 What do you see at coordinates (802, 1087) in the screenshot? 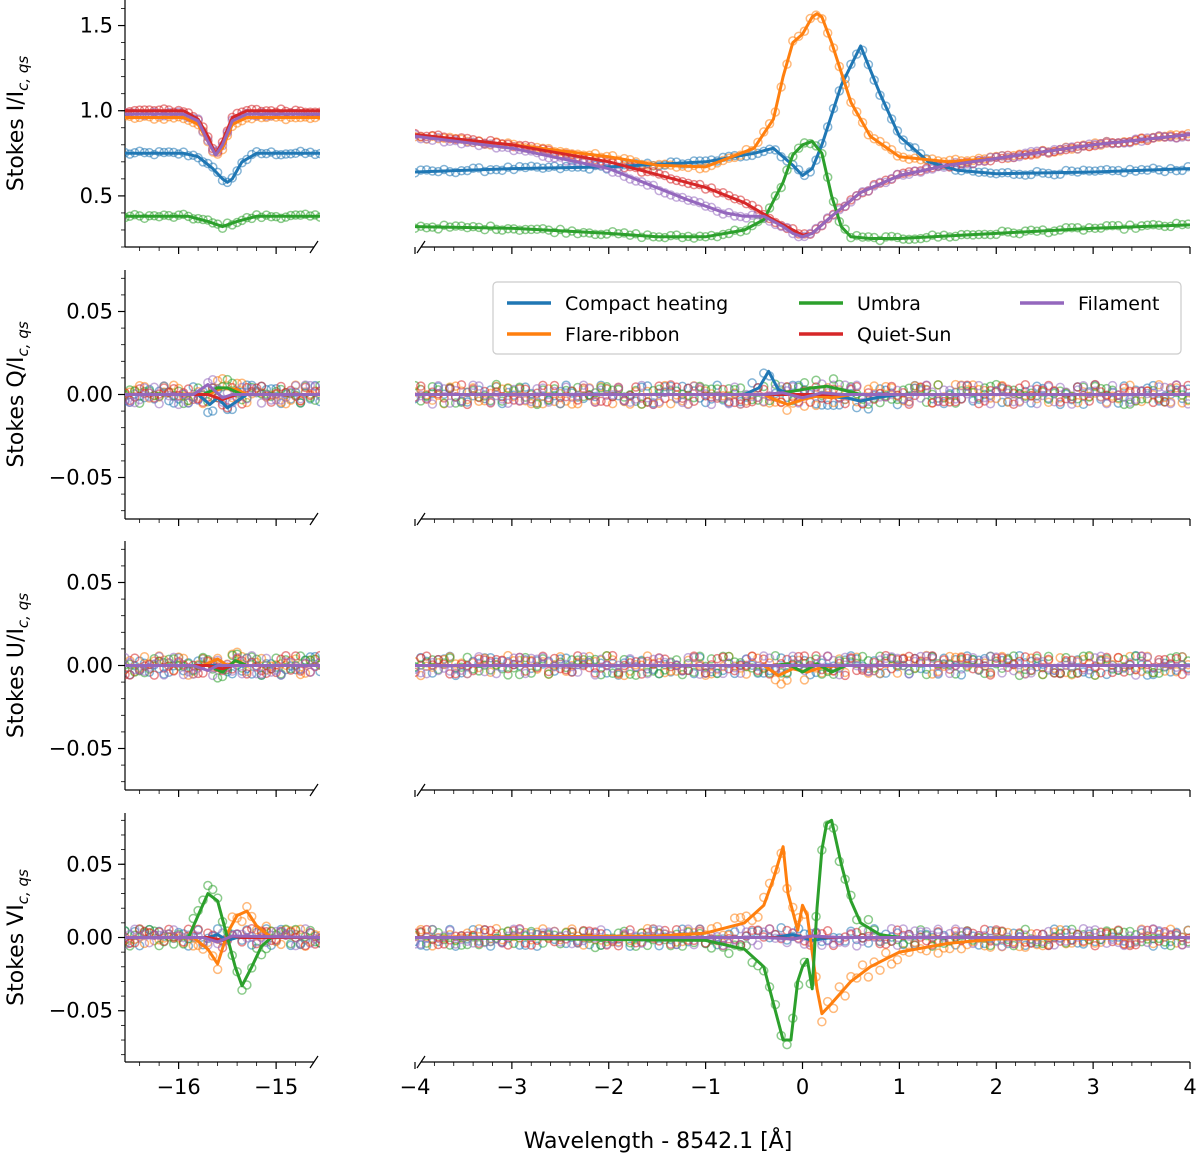
I see `x-tick-label-right: 0` at bounding box center [802, 1087].